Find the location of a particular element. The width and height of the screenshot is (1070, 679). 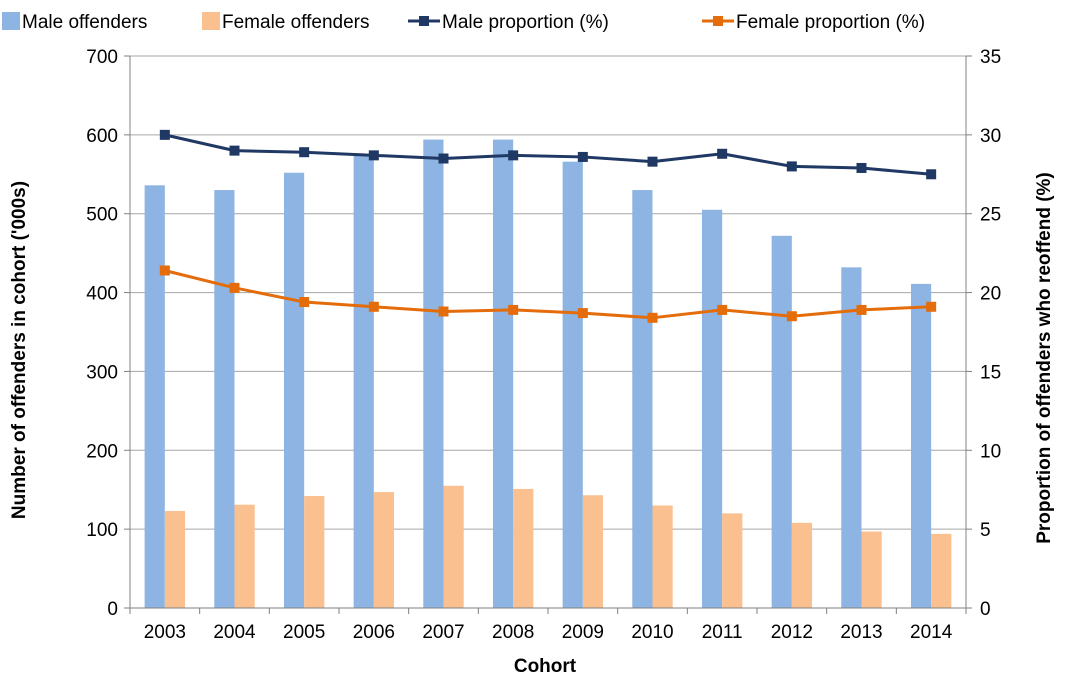

y-tick-label: 400 is located at coordinates (102, 294).